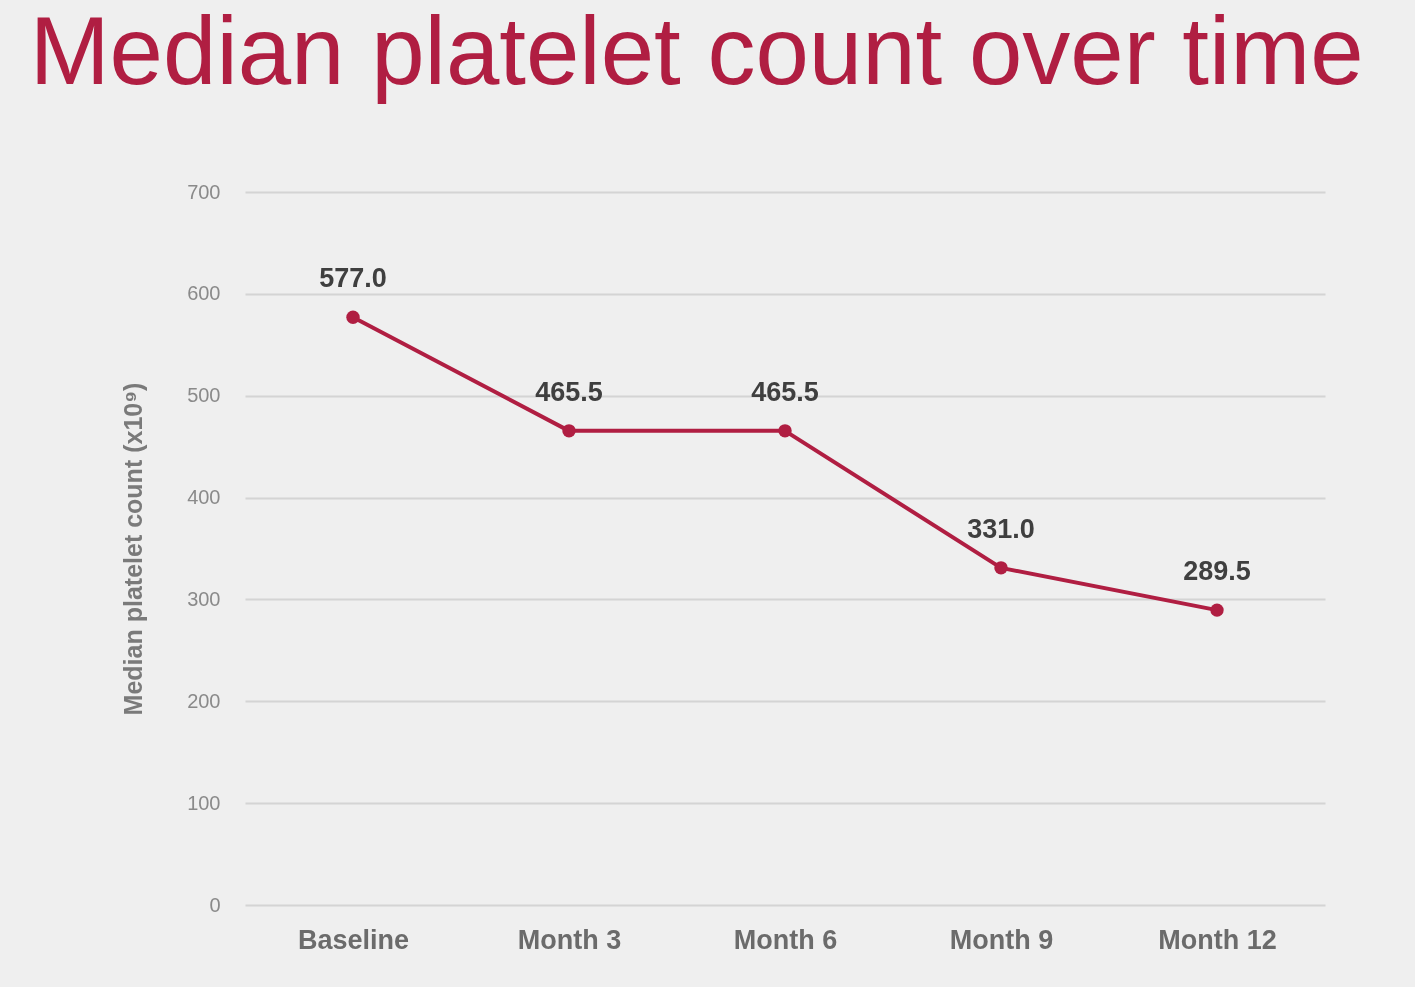 This screenshot has width=1415, height=987. Describe the element at coordinates (696, 52) in the screenshot. I see `chart-title: Median platelet count over time` at that location.